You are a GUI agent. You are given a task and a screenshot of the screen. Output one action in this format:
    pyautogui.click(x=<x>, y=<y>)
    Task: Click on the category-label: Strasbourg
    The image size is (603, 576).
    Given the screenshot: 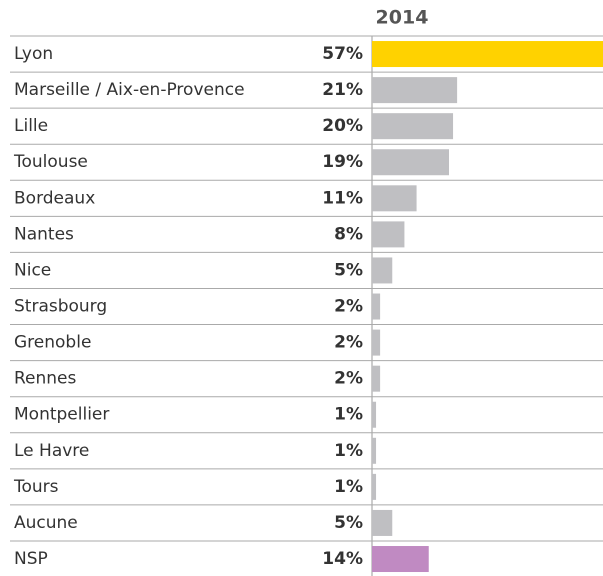 What is the action you would take?
    pyautogui.click(x=60, y=307)
    